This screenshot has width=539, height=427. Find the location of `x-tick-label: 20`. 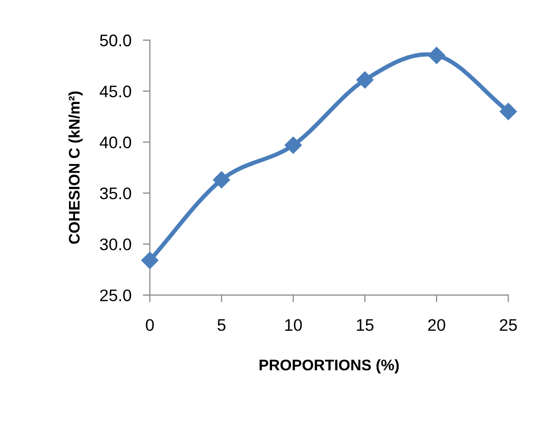

x-tick-label: 20 is located at coordinates (437, 325).